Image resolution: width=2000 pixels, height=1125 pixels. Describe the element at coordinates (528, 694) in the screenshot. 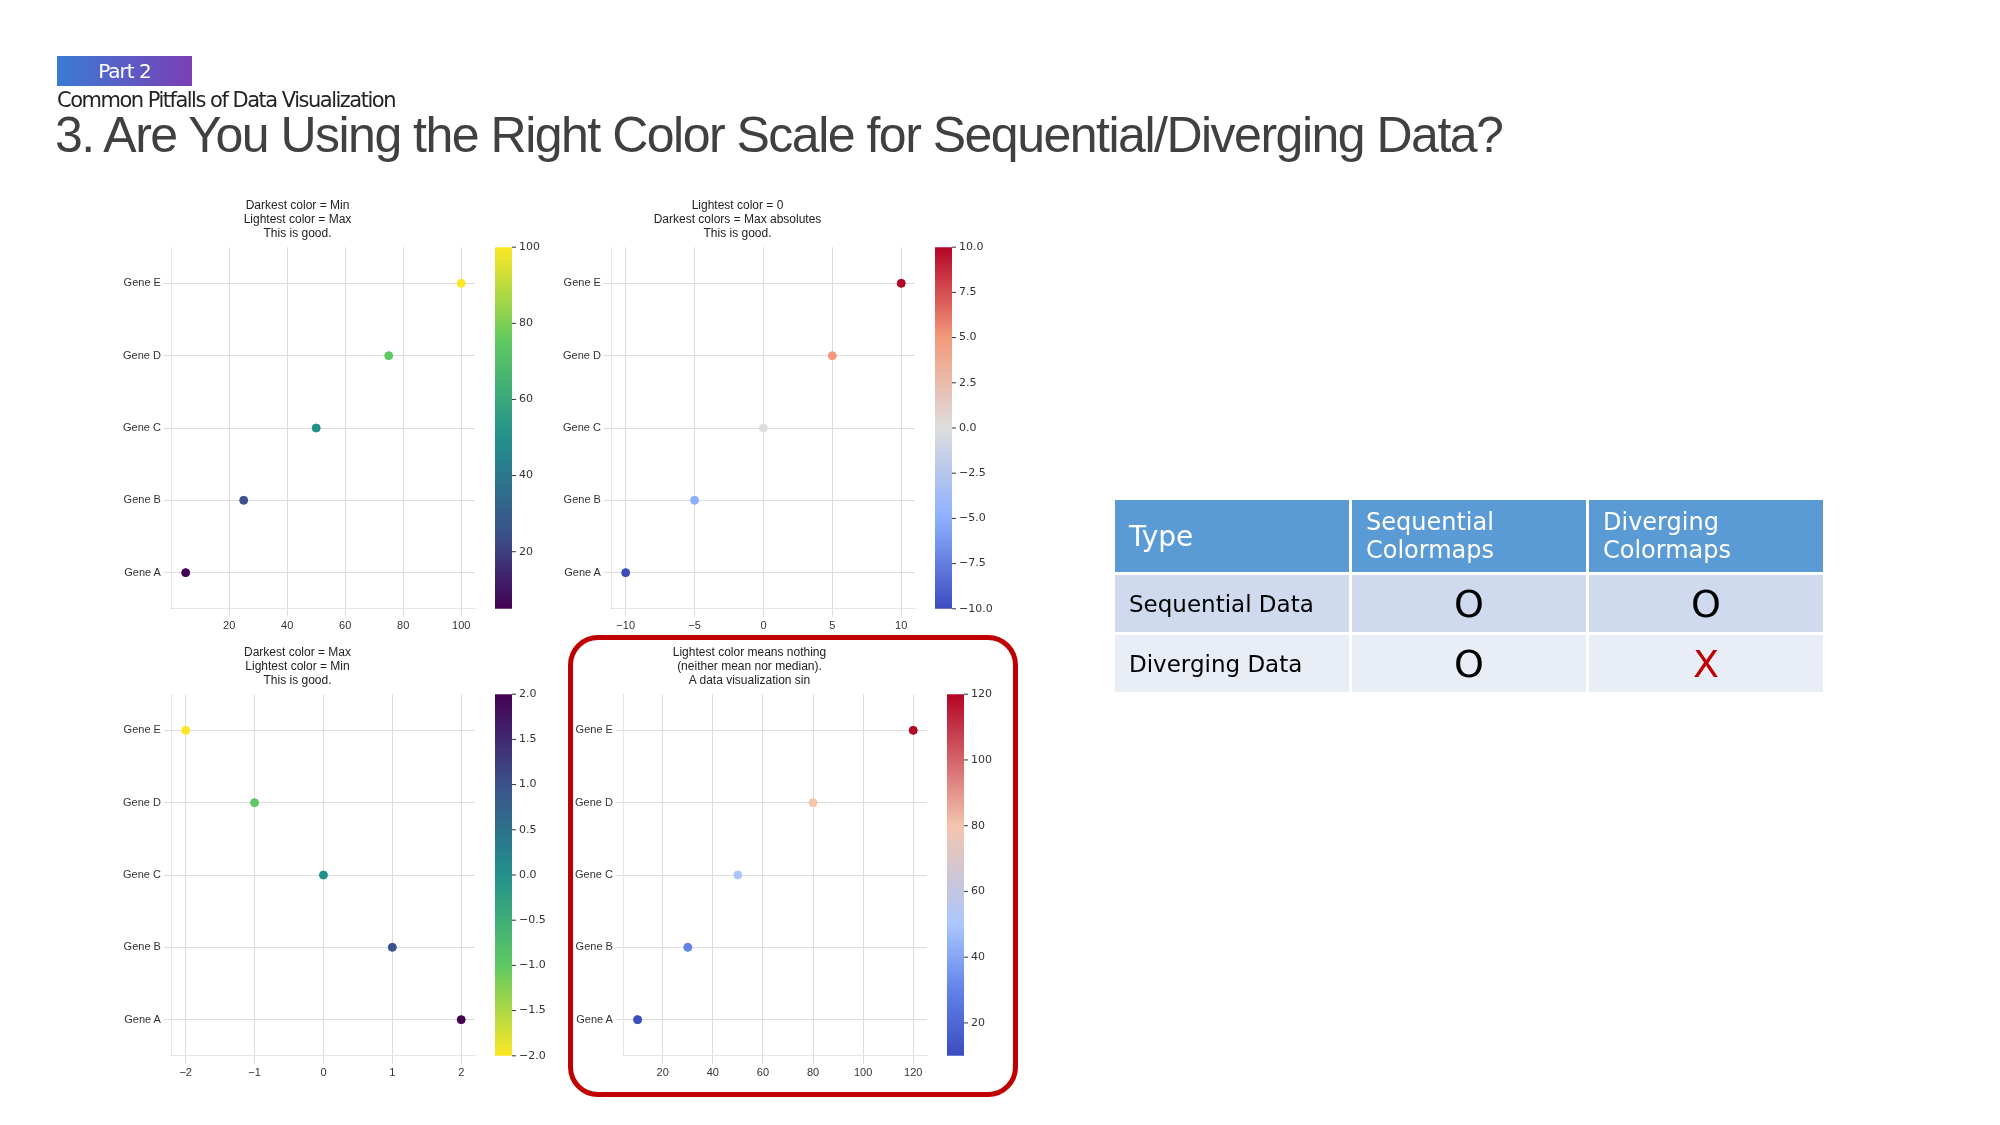

I see `color-bar-label: 2.0` at that location.